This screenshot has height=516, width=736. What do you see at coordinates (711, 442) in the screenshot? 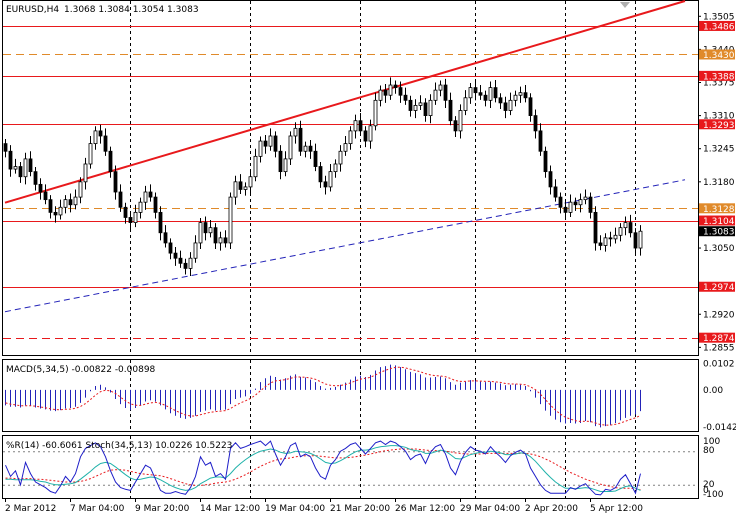
I see `stoch-tick-label: 100` at bounding box center [711, 442].